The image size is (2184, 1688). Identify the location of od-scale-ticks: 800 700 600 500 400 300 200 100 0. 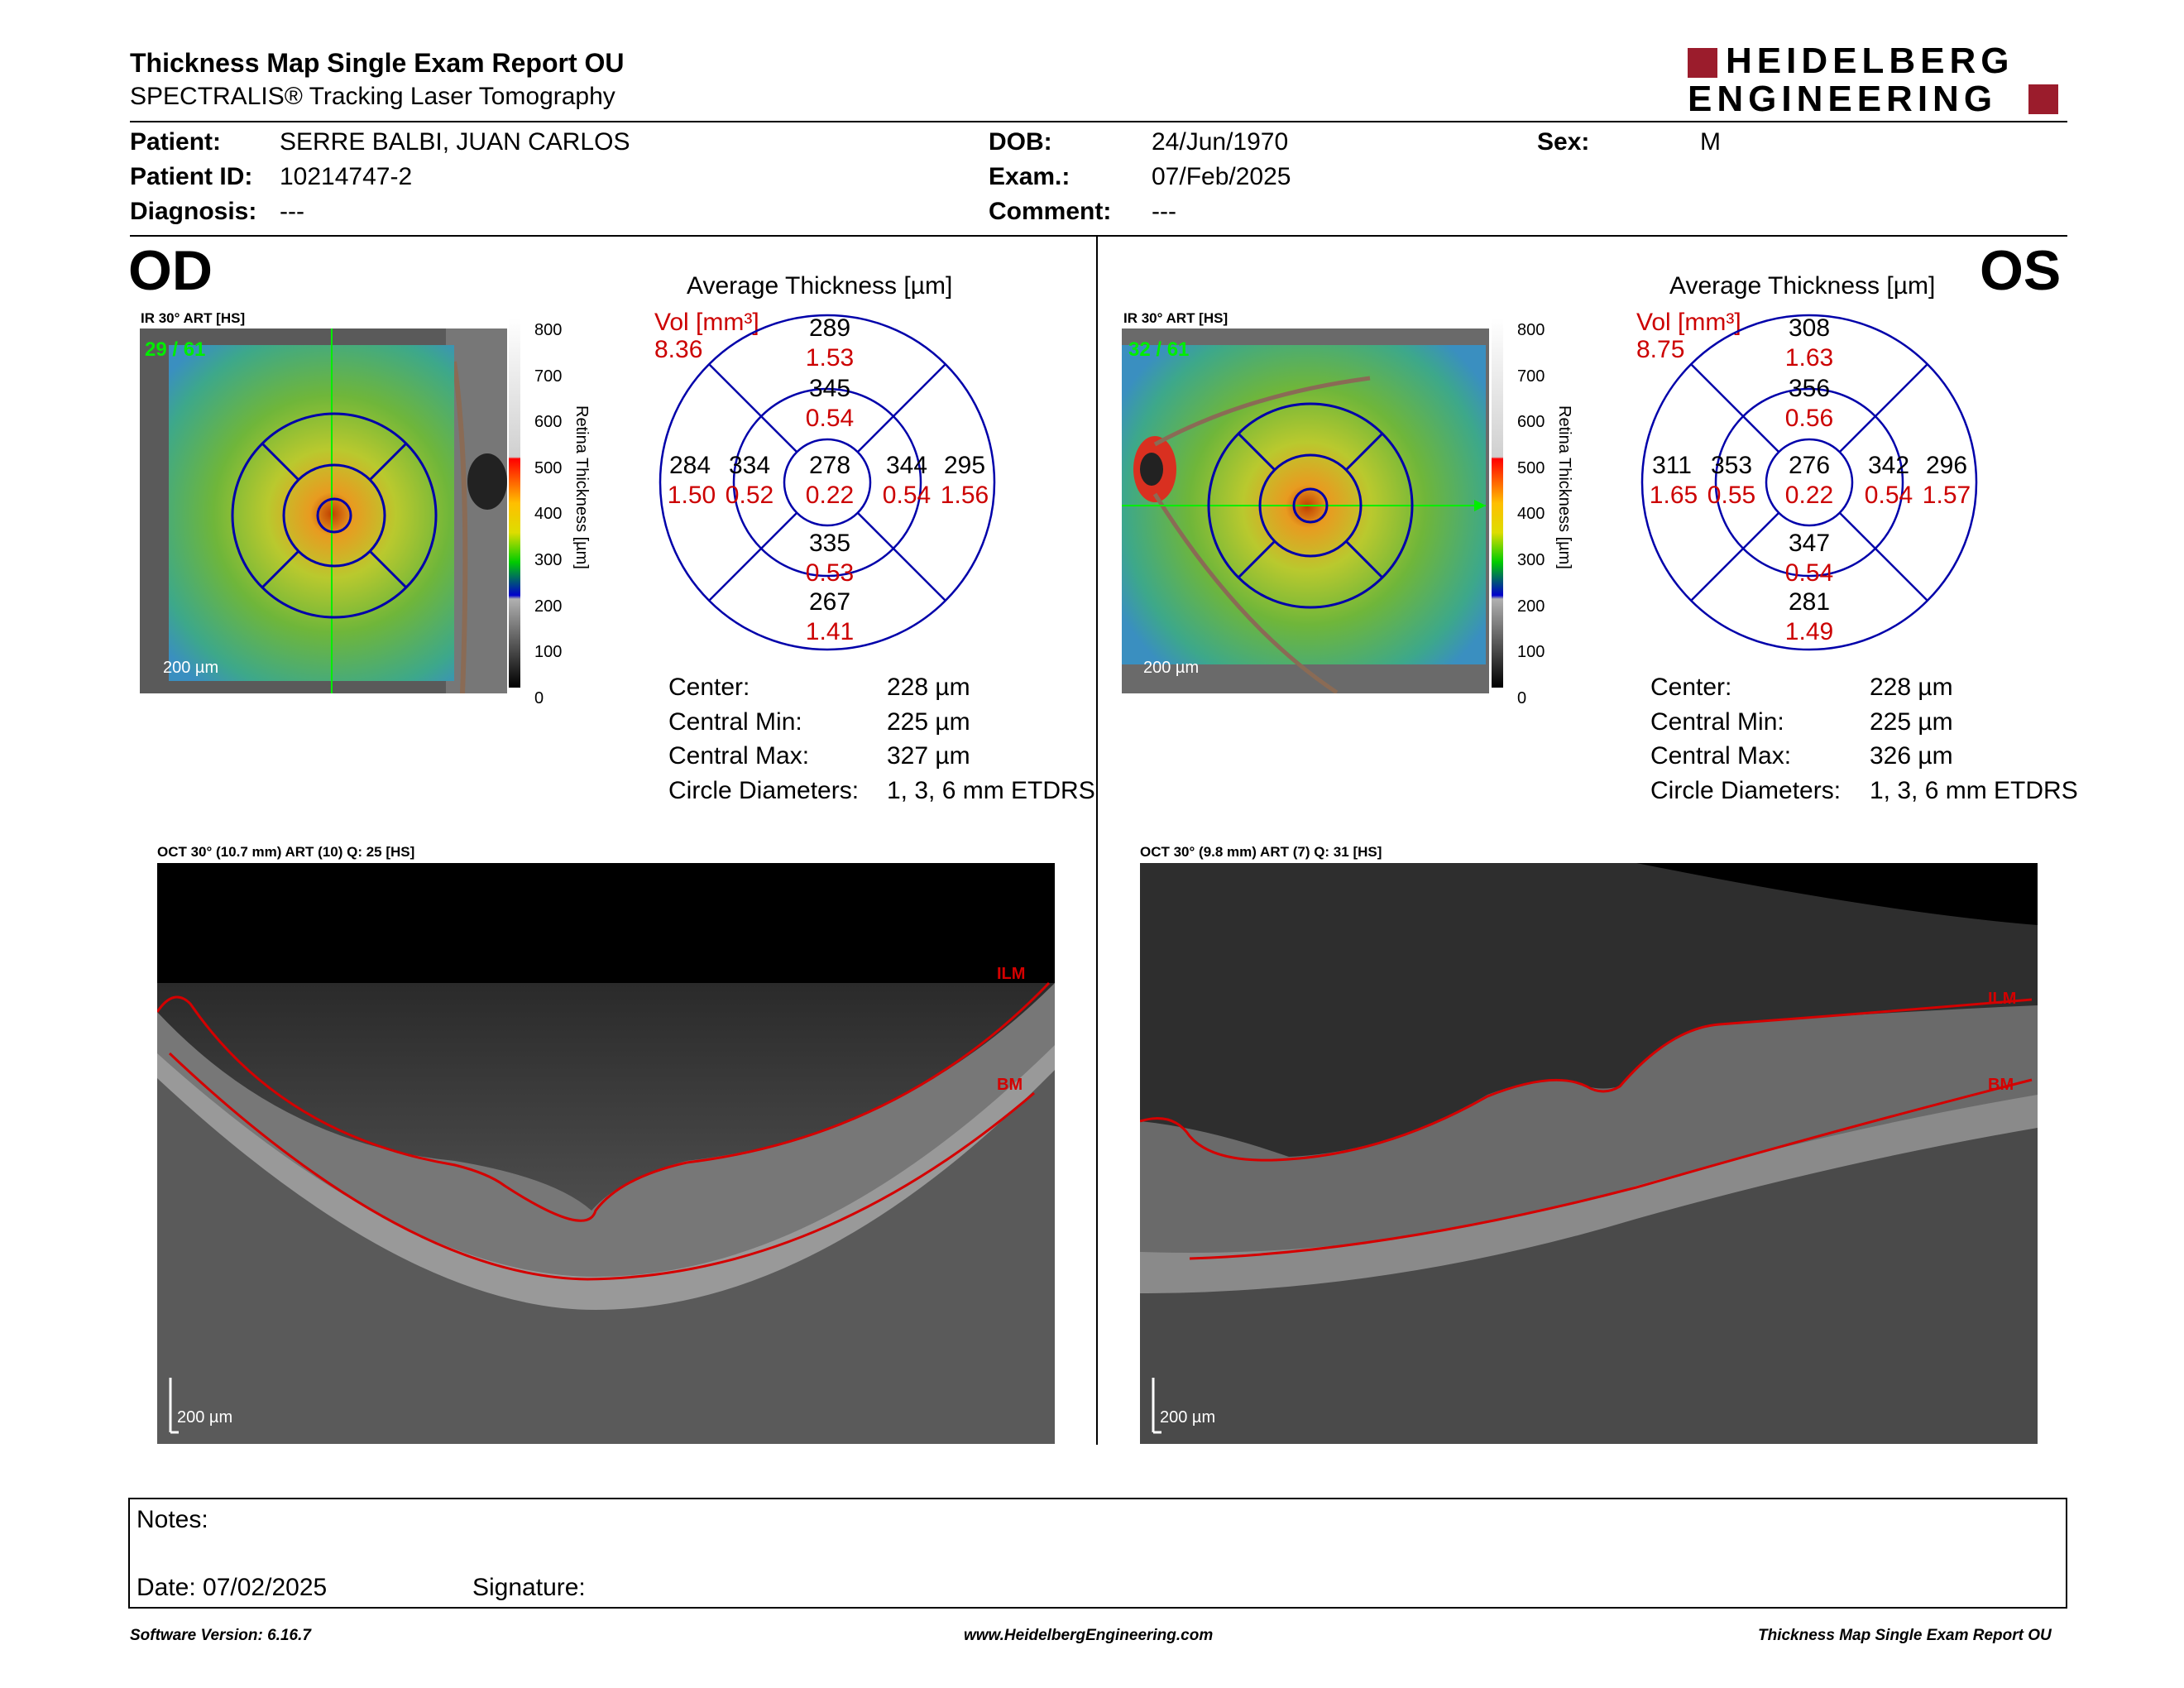
(548, 515).